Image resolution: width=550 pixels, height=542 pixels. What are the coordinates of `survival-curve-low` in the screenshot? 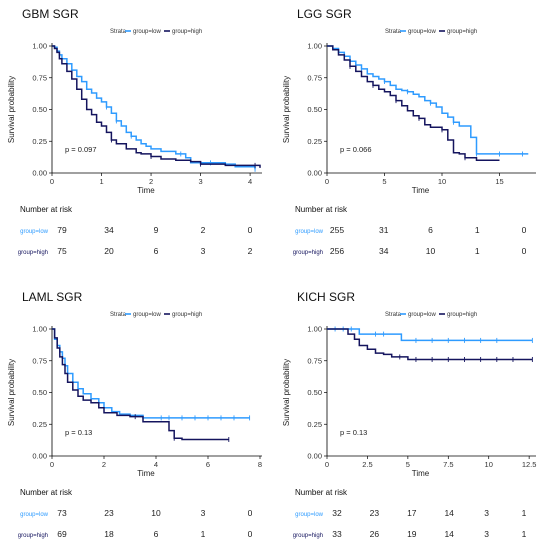 It's located at (430, 335).